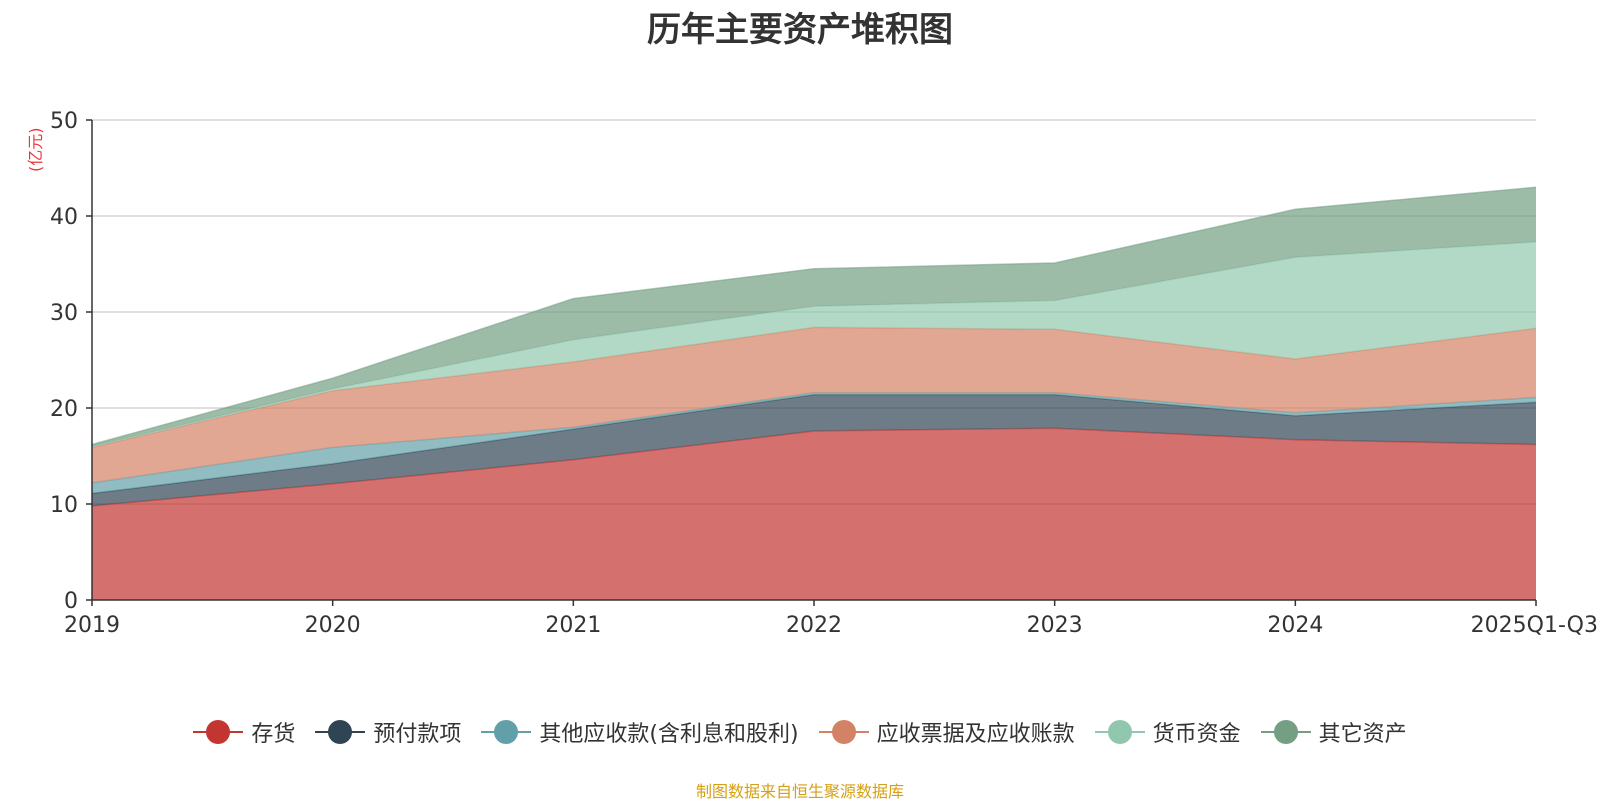  I want to click on x-tick-label-2: 2021, so click(573, 625).